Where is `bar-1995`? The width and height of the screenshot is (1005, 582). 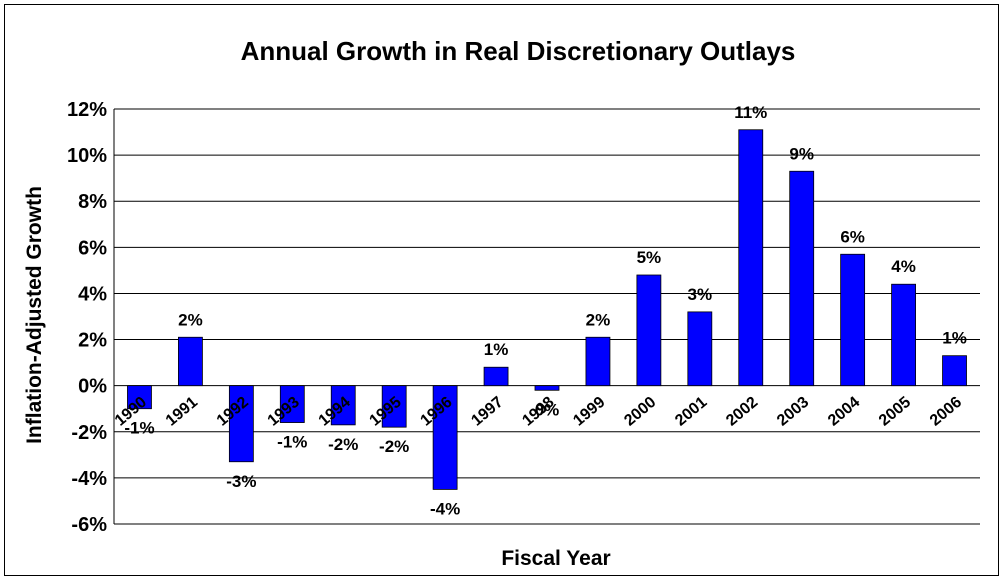 bar-1995 is located at coordinates (394, 406).